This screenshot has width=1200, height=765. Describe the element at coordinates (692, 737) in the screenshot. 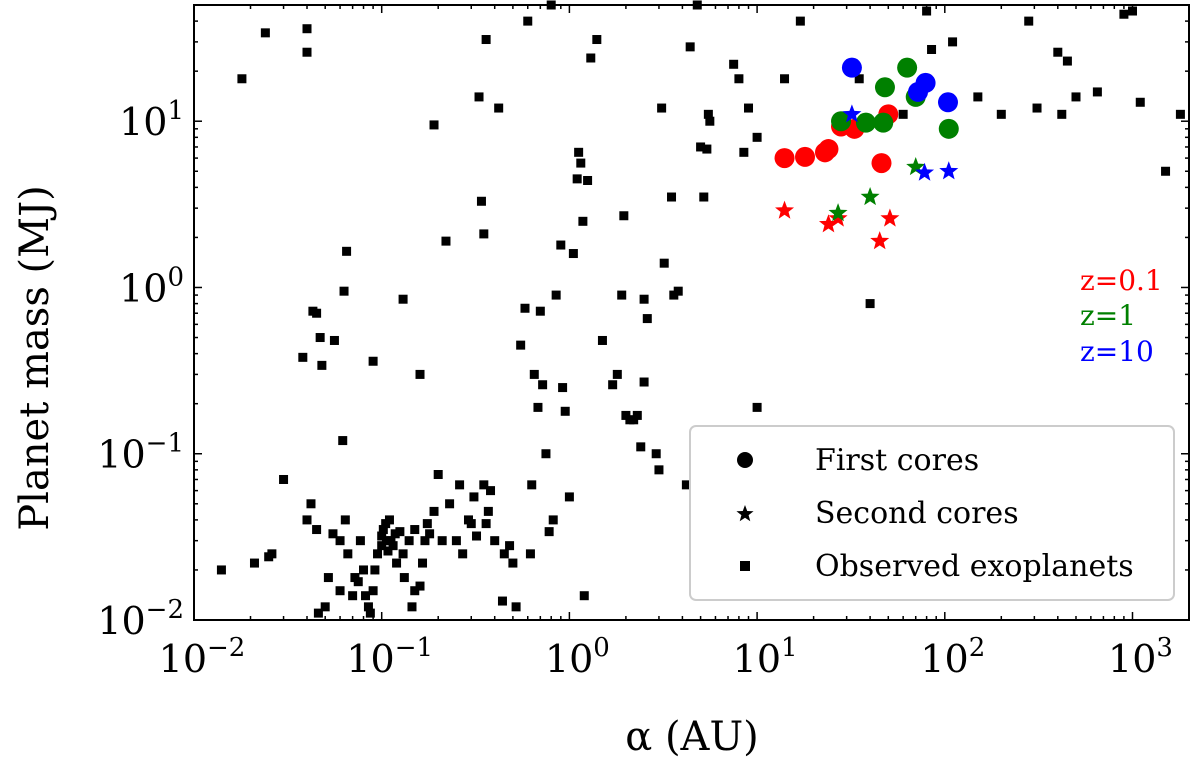

I see `x-axis-title: α (AU)` at that location.